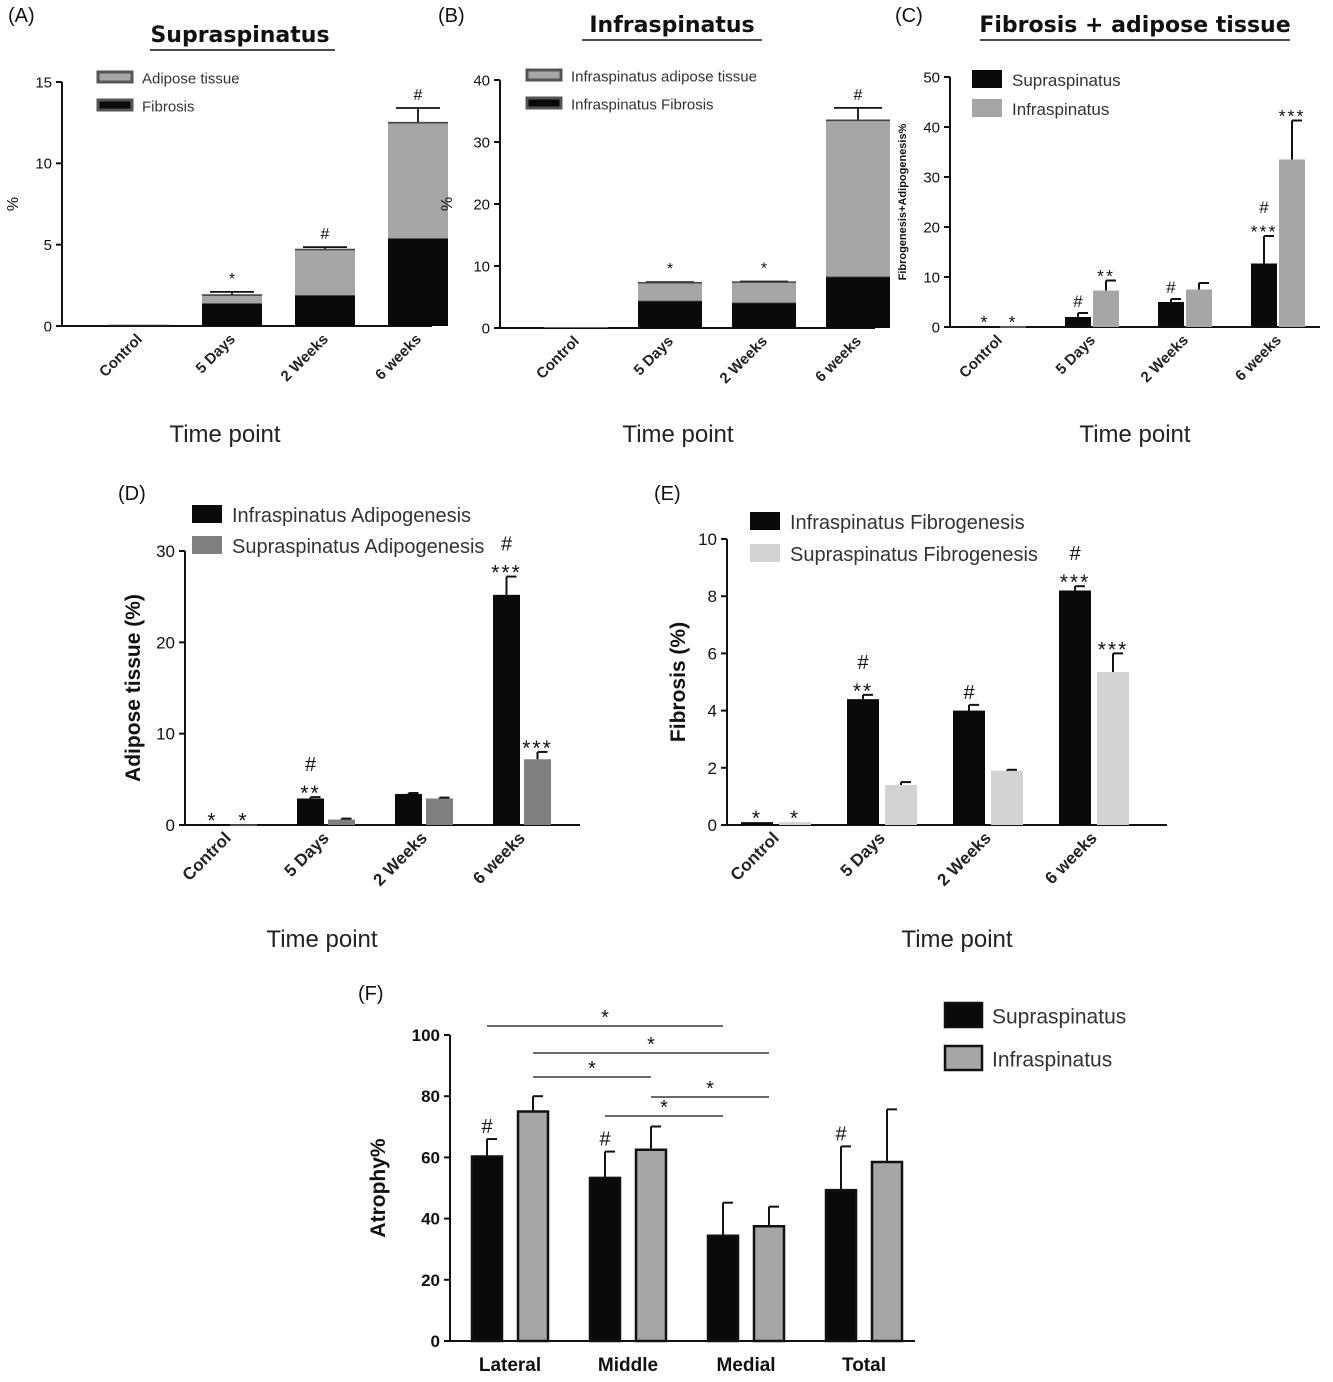  I want to click on y-tick-label: 8, so click(712, 596).